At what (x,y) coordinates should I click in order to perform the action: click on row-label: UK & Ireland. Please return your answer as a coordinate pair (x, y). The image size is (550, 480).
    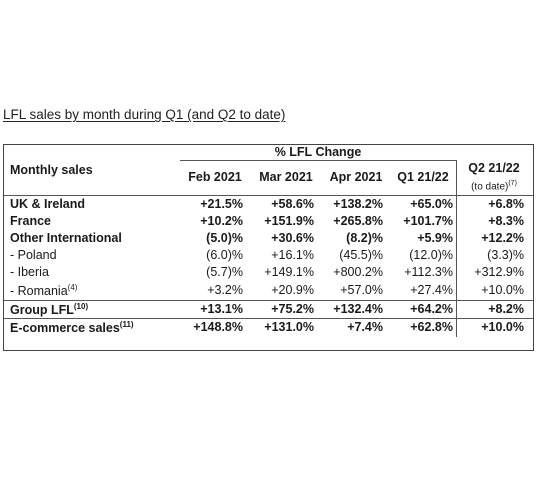
    Looking at the image, I should click on (47, 204).